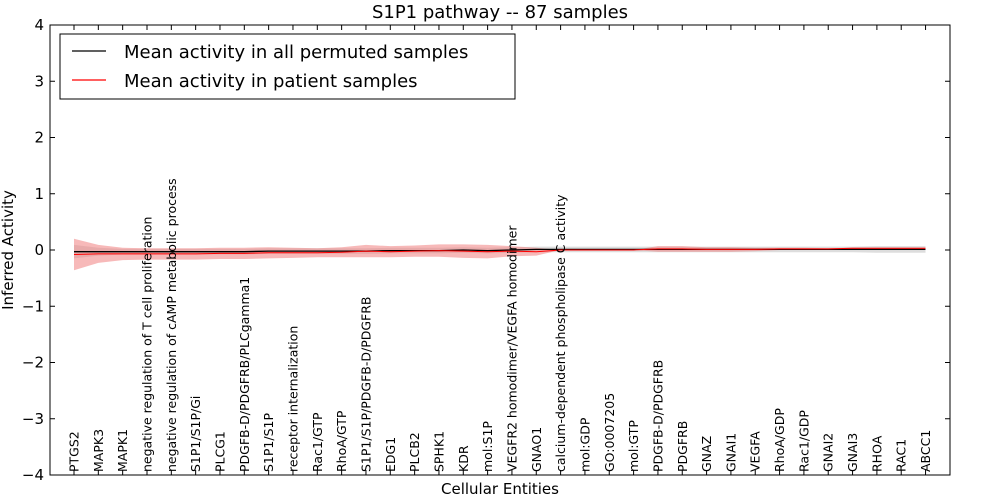 The image size is (1000, 500). What do you see at coordinates (511, 348) in the screenshot?
I see `x-tick-label: VEGFR2 homodimer/VEGFA homodimer` at bounding box center [511, 348].